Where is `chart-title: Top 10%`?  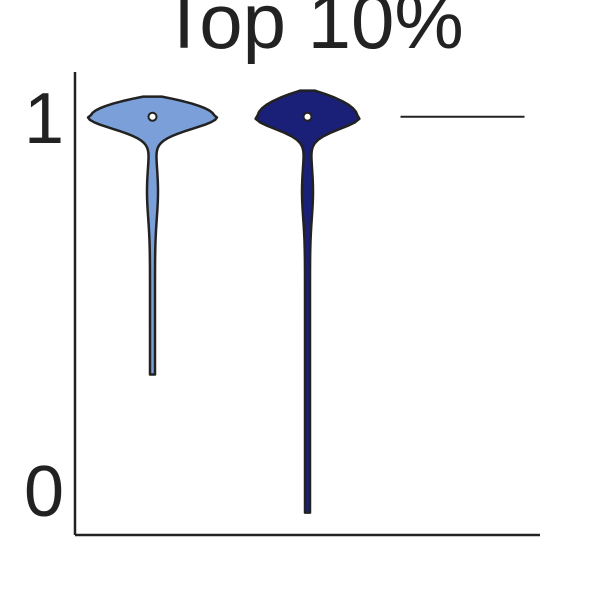
chart-title: Top 10% is located at coordinates (312, 32).